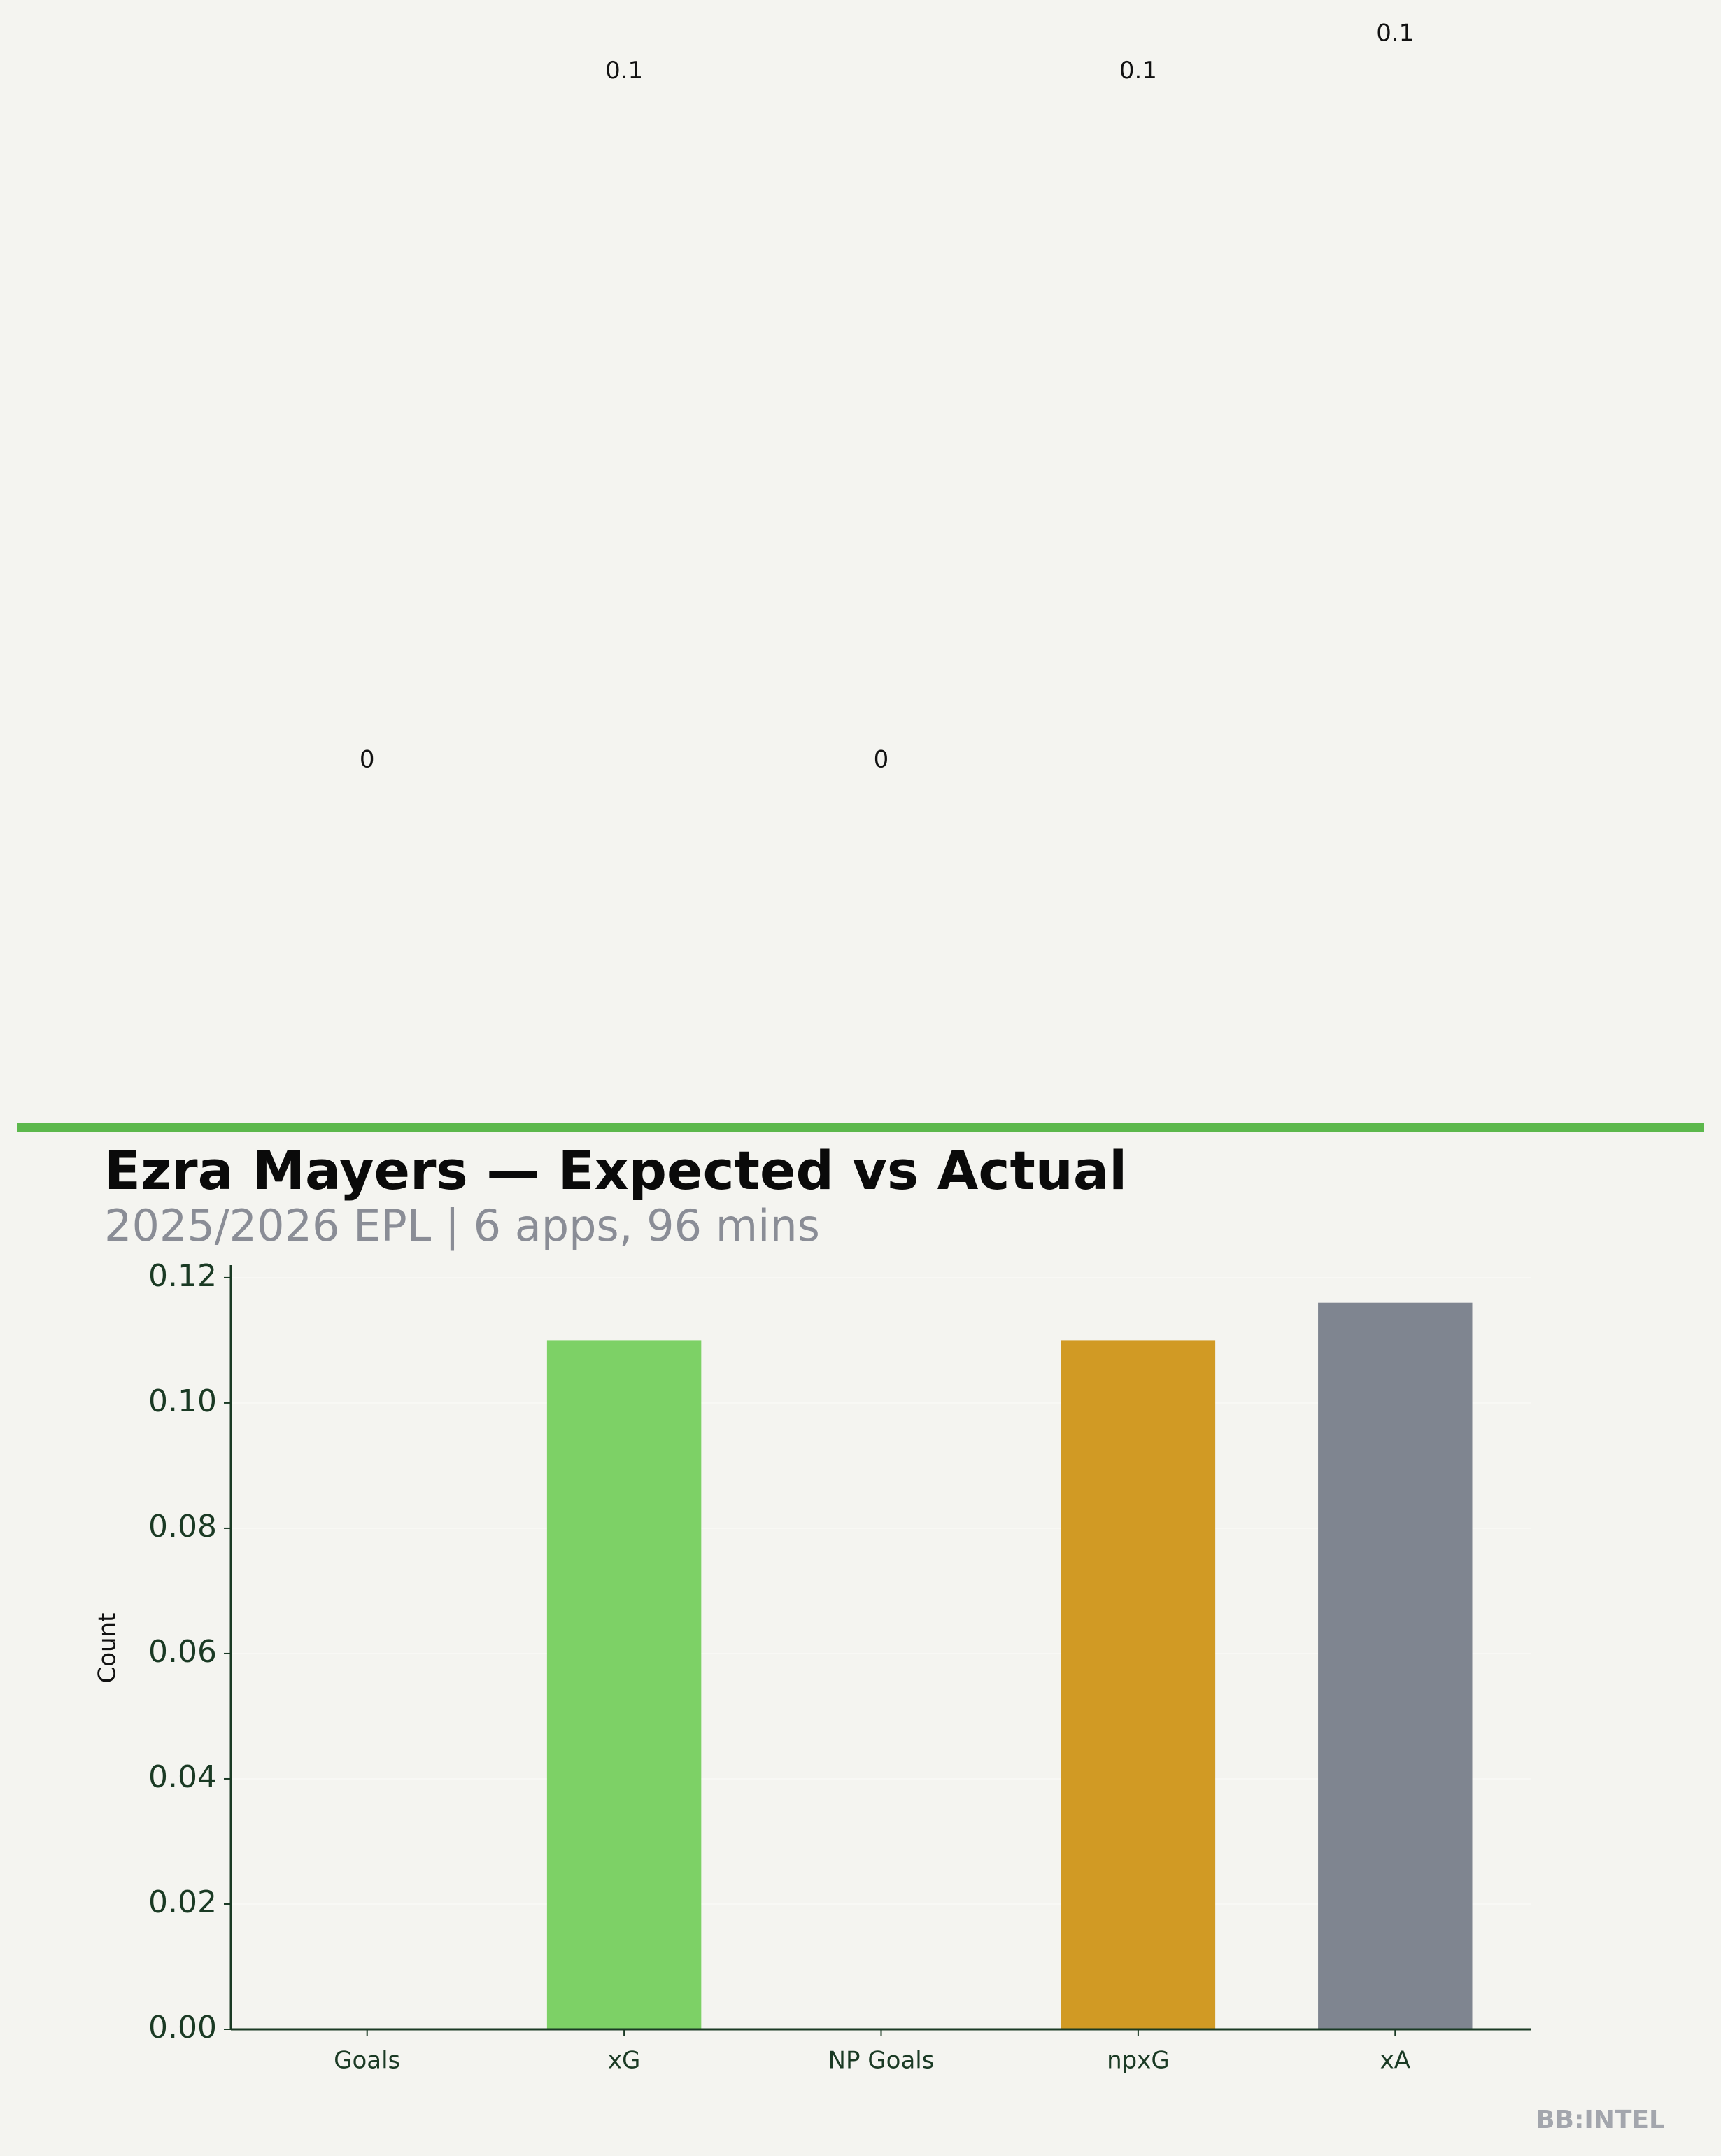 The width and height of the screenshot is (1721, 2156). I want to click on y-tick-label: 0.06, so click(182, 1652).